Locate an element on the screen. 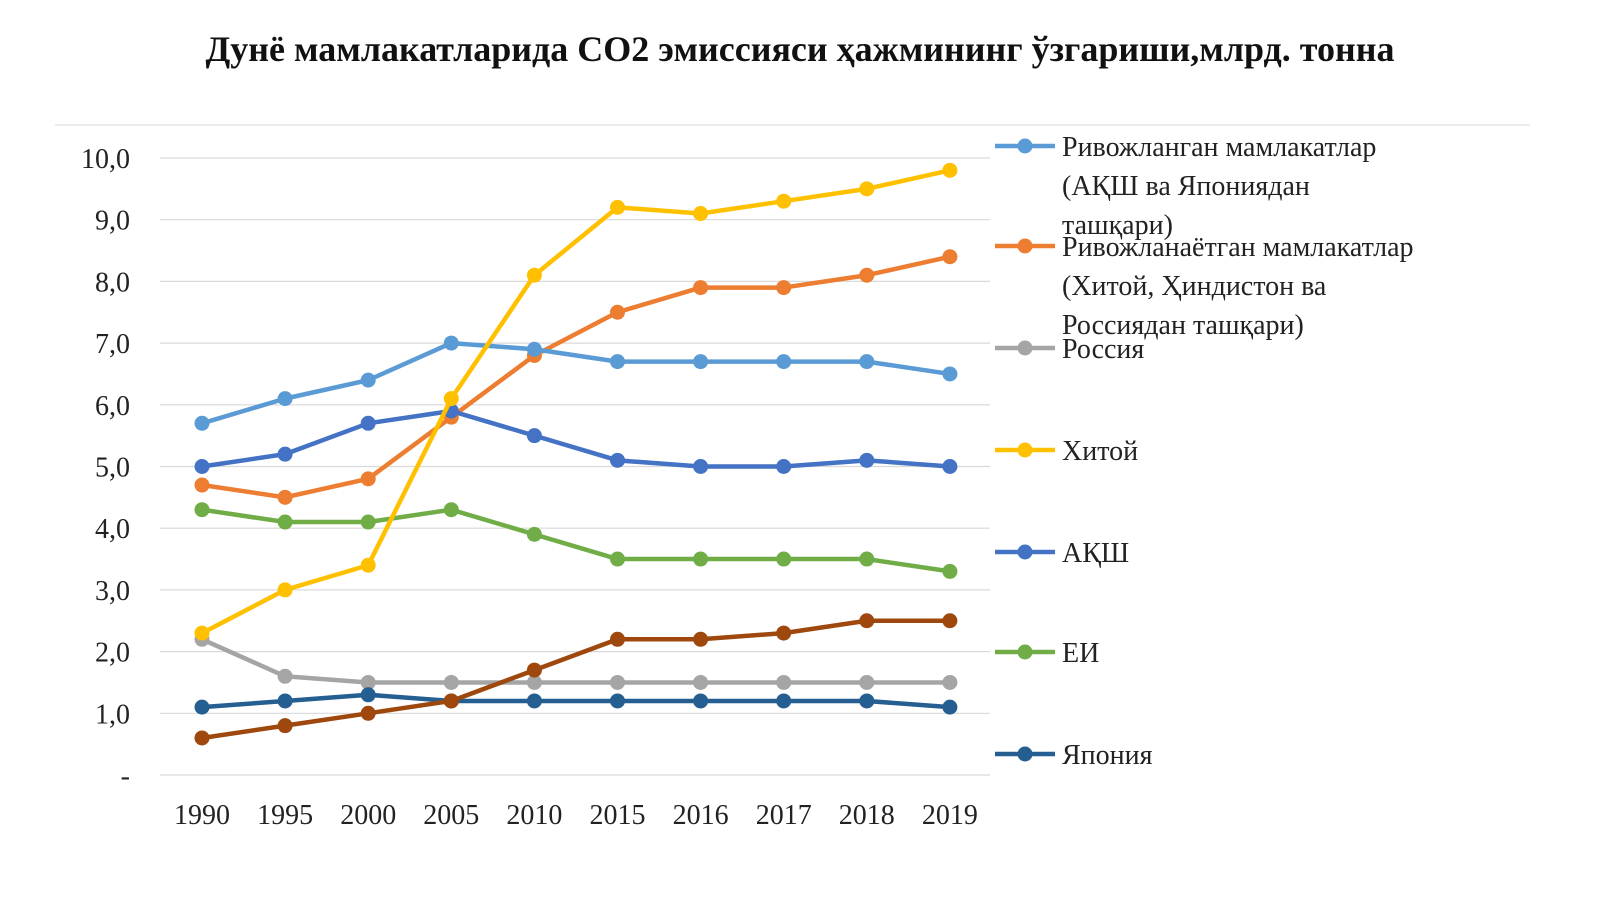 The image size is (1600, 899). x-tick-label: 2015 is located at coordinates (618, 815).